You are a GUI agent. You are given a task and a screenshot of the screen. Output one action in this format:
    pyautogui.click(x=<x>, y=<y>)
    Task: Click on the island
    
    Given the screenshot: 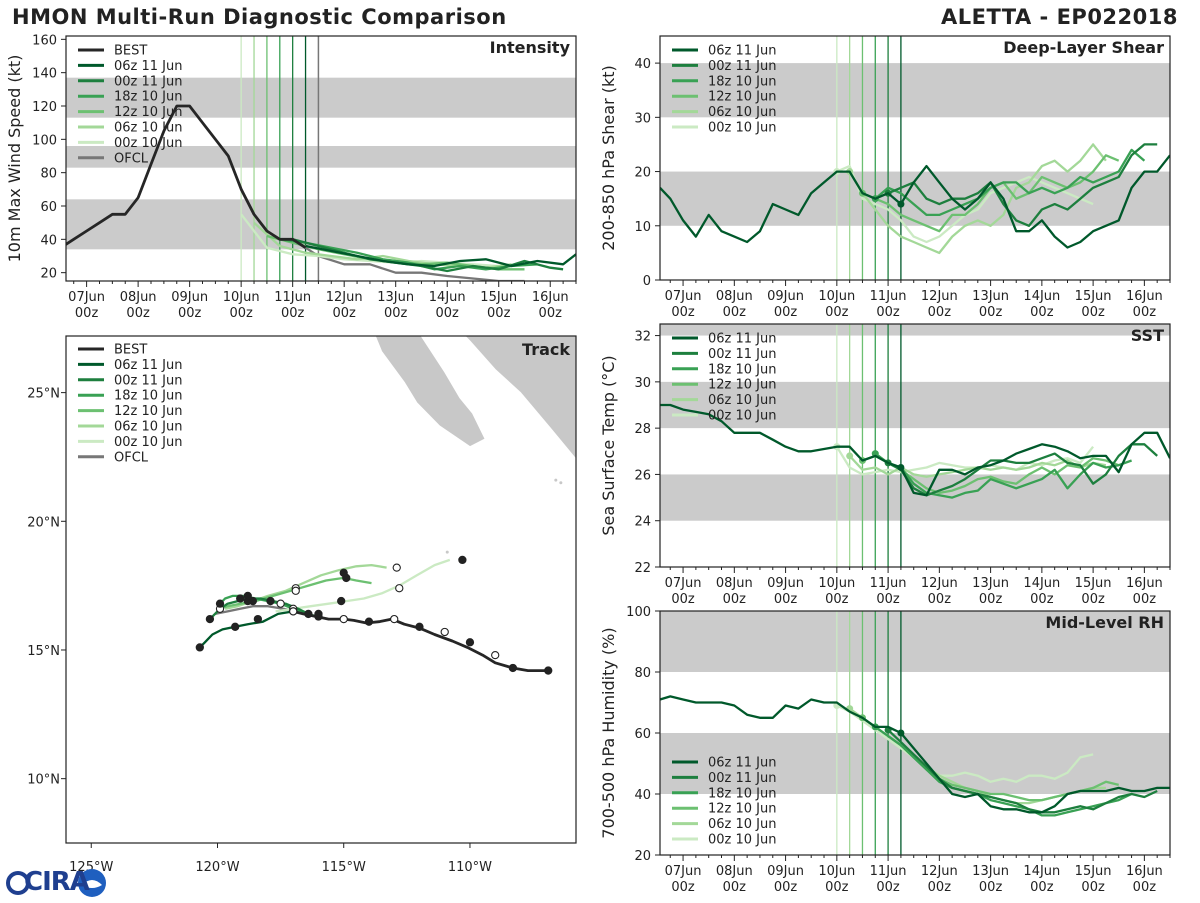 What is the action you would take?
    pyautogui.click(x=561, y=483)
    